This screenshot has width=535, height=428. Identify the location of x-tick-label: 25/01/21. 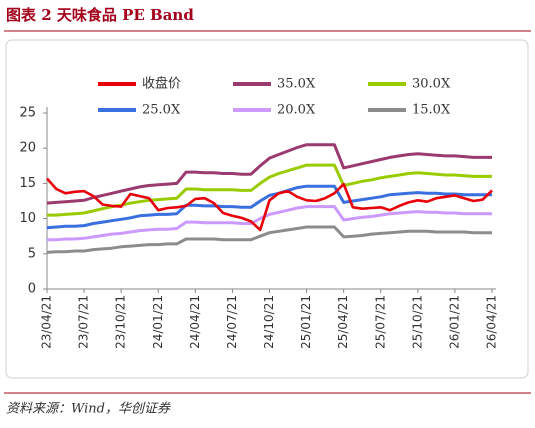
(306, 322).